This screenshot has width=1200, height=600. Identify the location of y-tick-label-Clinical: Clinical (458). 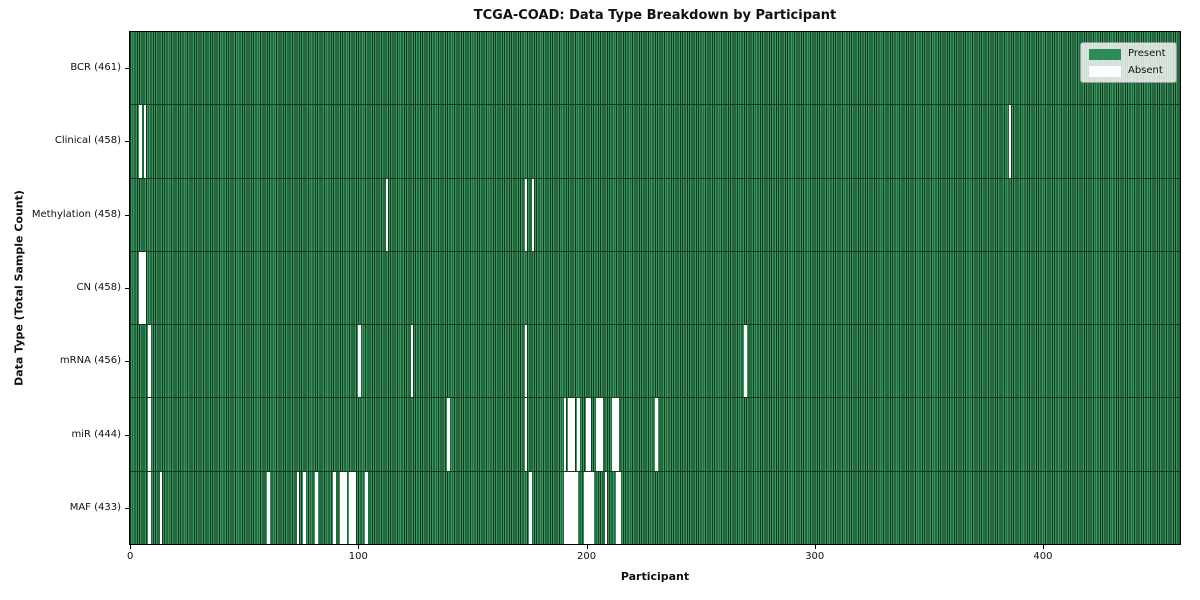
(87, 141).